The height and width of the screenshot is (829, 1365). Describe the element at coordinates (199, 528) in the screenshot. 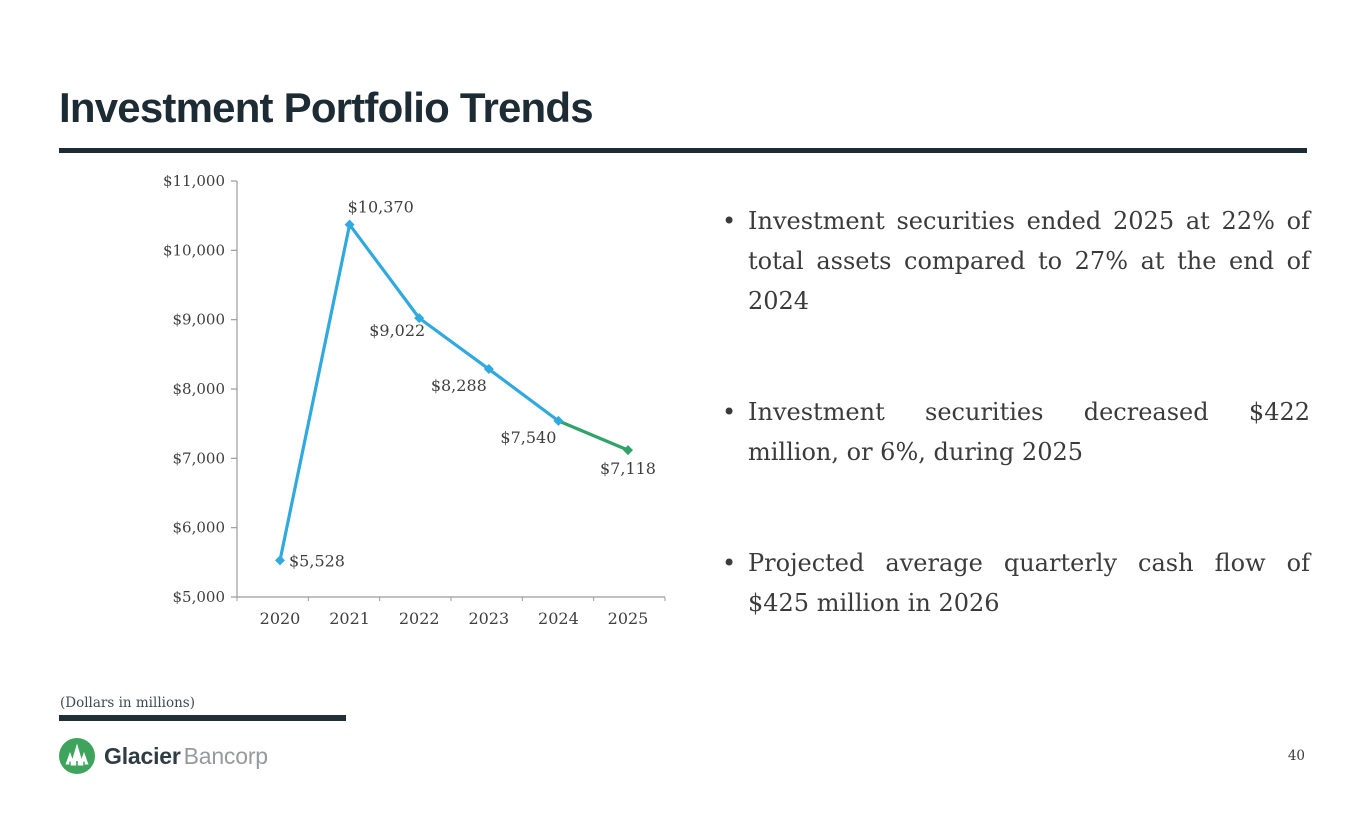

I see `svg-text: $6,000` at that location.